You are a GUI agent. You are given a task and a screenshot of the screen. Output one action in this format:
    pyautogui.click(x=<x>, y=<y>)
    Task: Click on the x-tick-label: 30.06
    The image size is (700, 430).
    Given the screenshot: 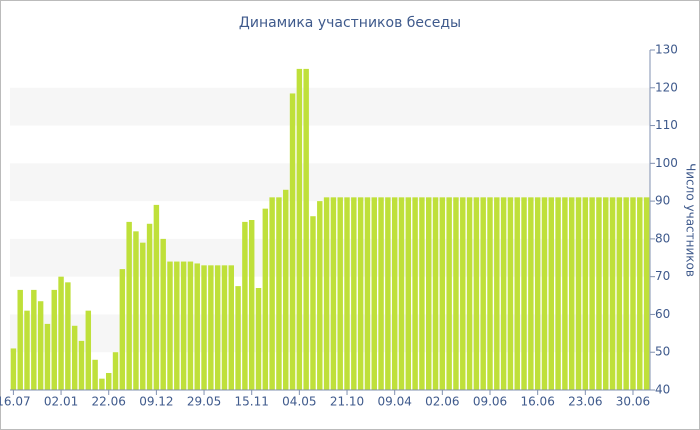 What is the action you would take?
    pyautogui.click(x=633, y=402)
    